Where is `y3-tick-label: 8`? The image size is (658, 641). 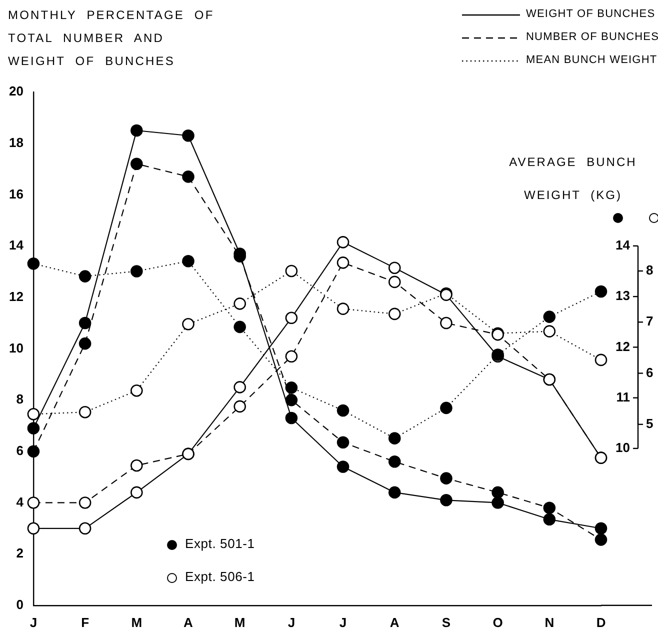 y3-tick-label: 8 is located at coordinates (650, 270).